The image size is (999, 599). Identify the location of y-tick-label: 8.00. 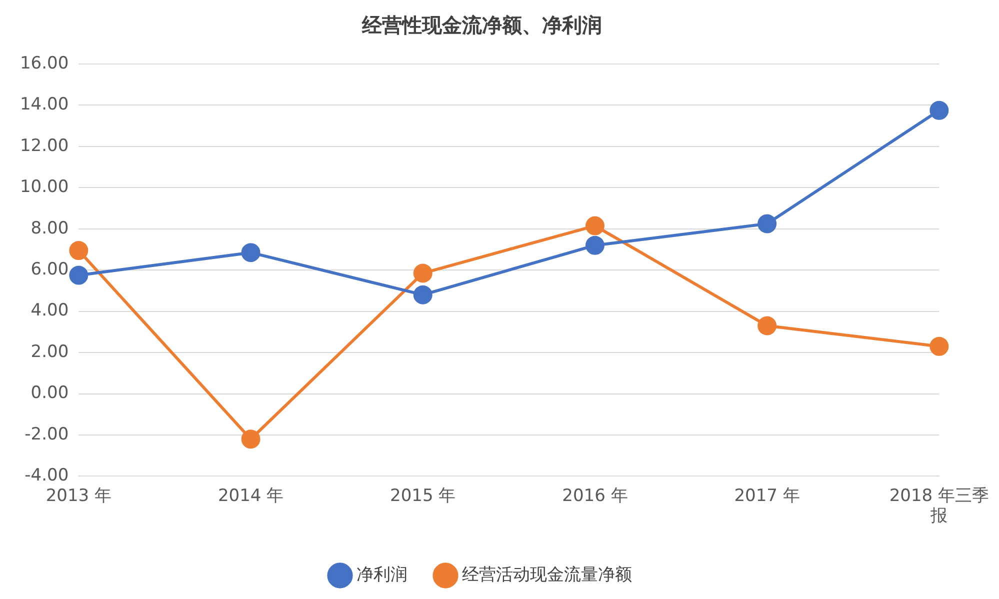
(49, 228).